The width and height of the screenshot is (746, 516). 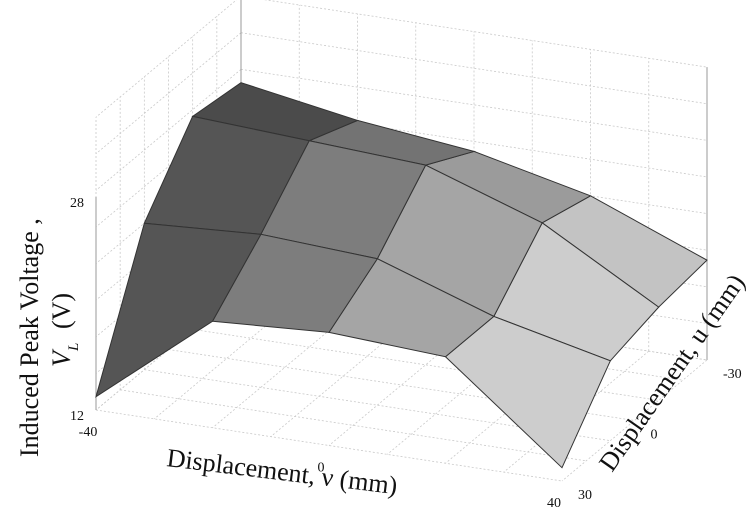 I want to click on surface-facet, so click(x=178, y=310).